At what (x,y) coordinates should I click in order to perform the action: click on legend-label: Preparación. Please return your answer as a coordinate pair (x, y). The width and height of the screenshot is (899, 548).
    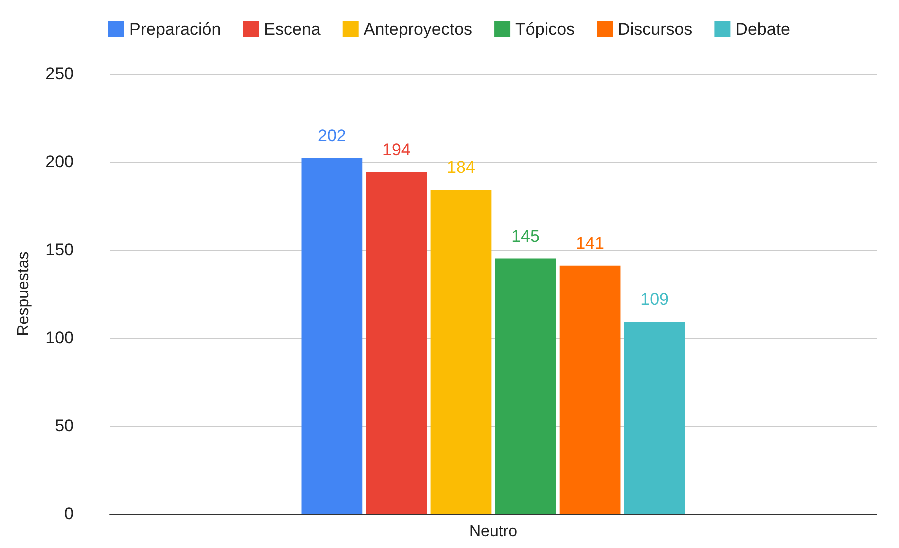
    Looking at the image, I should click on (175, 29).